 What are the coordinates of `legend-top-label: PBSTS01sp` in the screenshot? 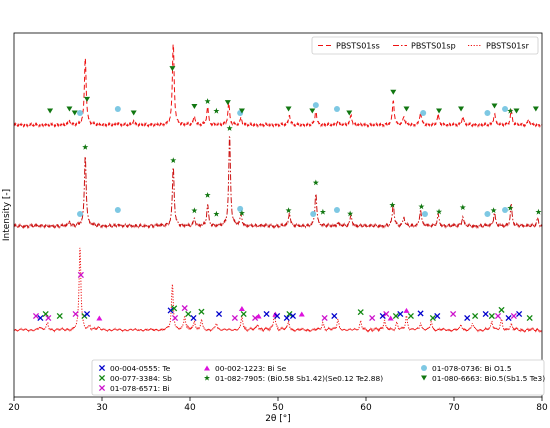 It's located at (433, 46).